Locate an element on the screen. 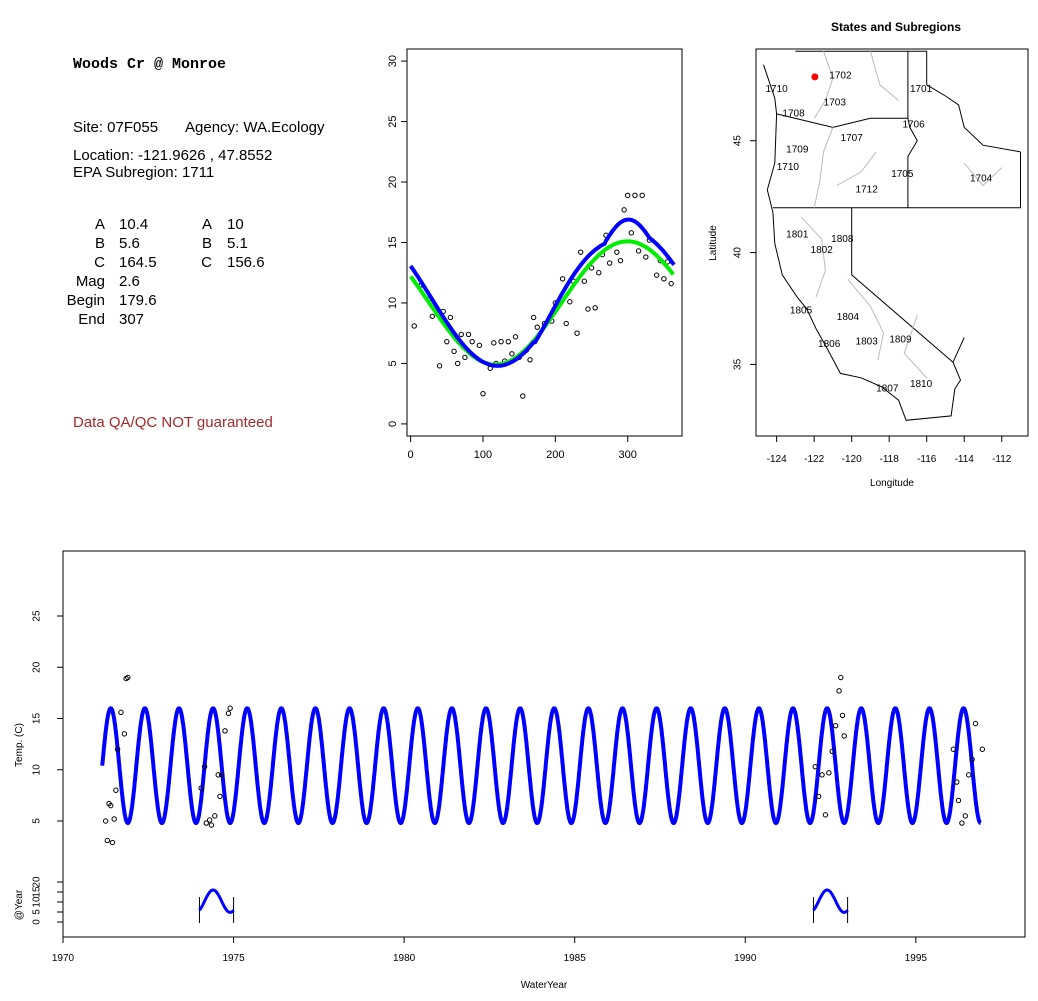 The height and width of the screenshot is (1001, 1038). param-label: A is located at coordinates (206, 224).